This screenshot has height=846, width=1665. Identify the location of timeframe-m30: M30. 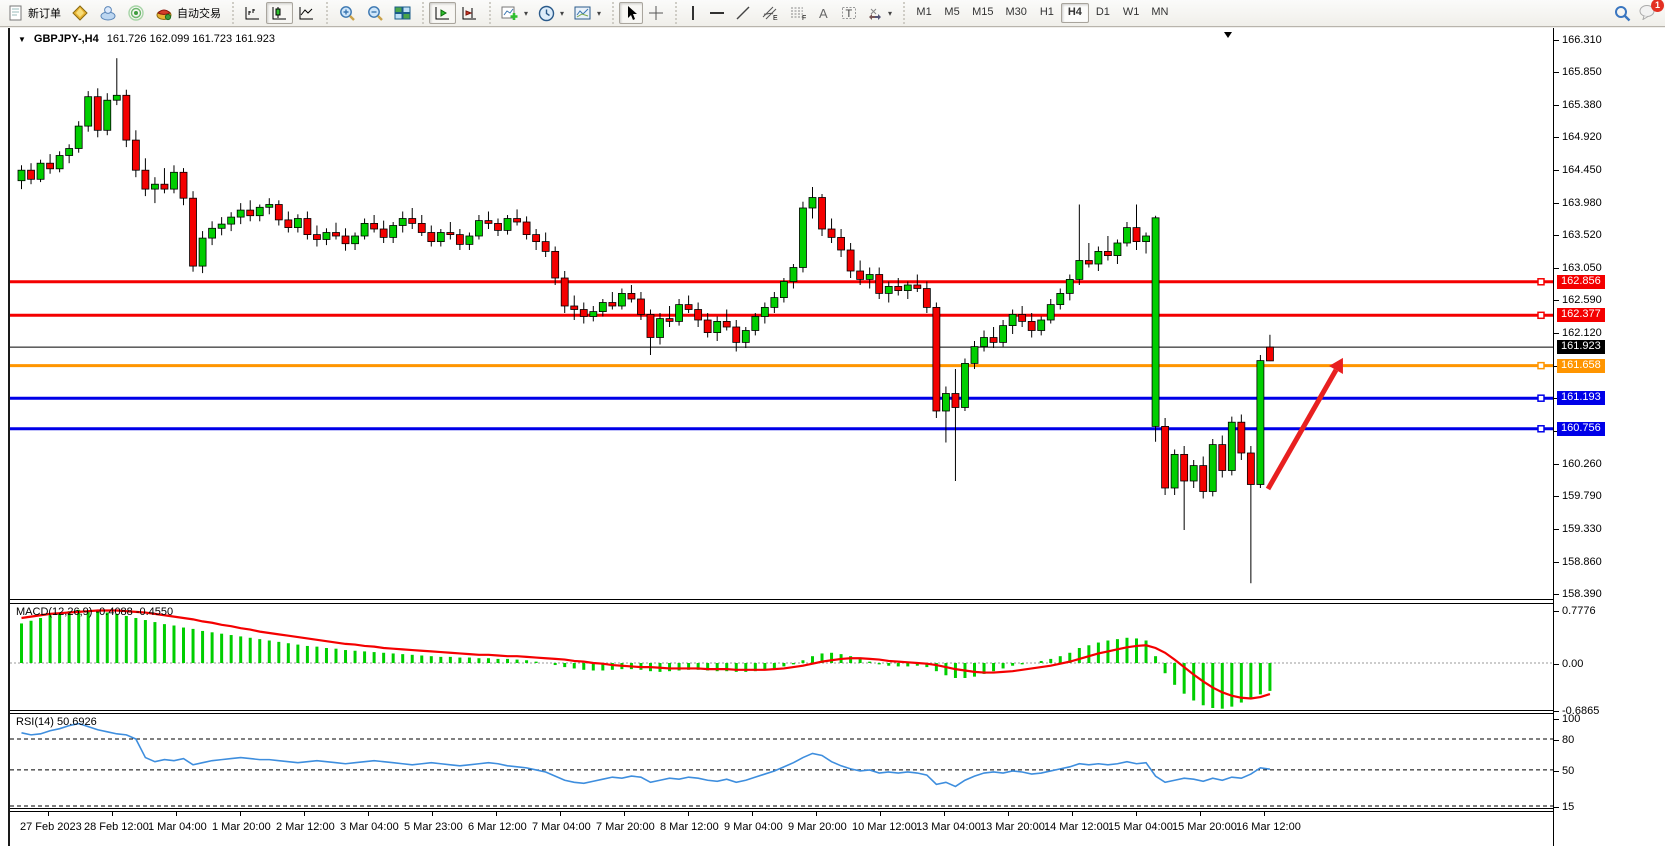
(1016, 12).